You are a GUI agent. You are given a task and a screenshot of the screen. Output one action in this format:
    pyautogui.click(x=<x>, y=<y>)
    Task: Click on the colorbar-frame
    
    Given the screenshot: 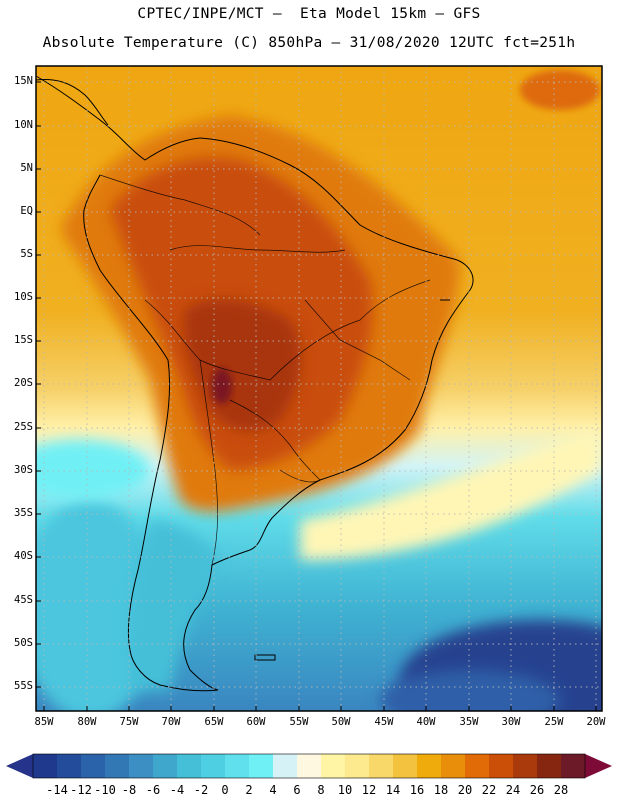 What is the action you would take?
    pyautogui.click(x=309, y=766)
    